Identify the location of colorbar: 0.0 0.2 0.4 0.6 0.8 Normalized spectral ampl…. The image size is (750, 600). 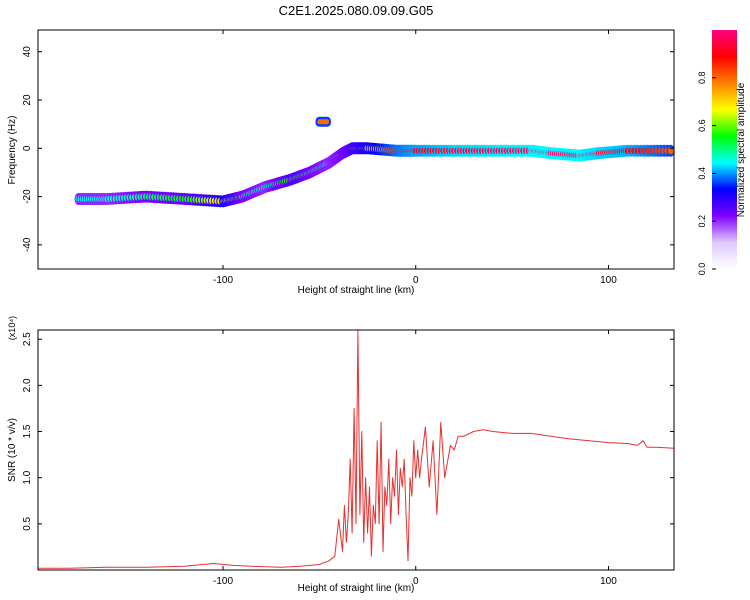
(722, 152).